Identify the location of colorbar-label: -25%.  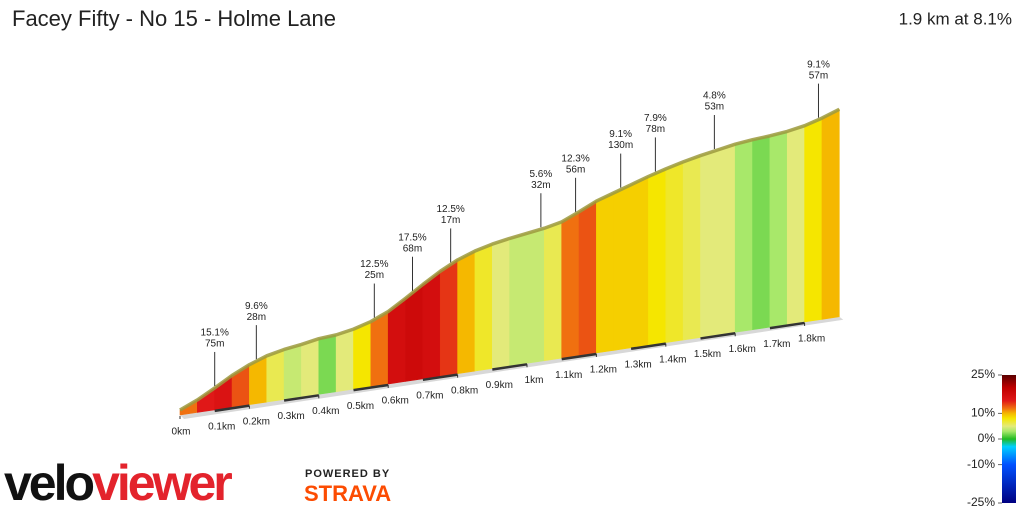
(981, 502).